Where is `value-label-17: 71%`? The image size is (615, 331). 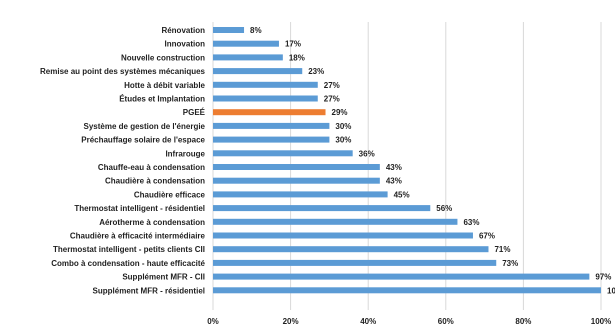 value-label-17: 71% is located at coordinates (502, 249).